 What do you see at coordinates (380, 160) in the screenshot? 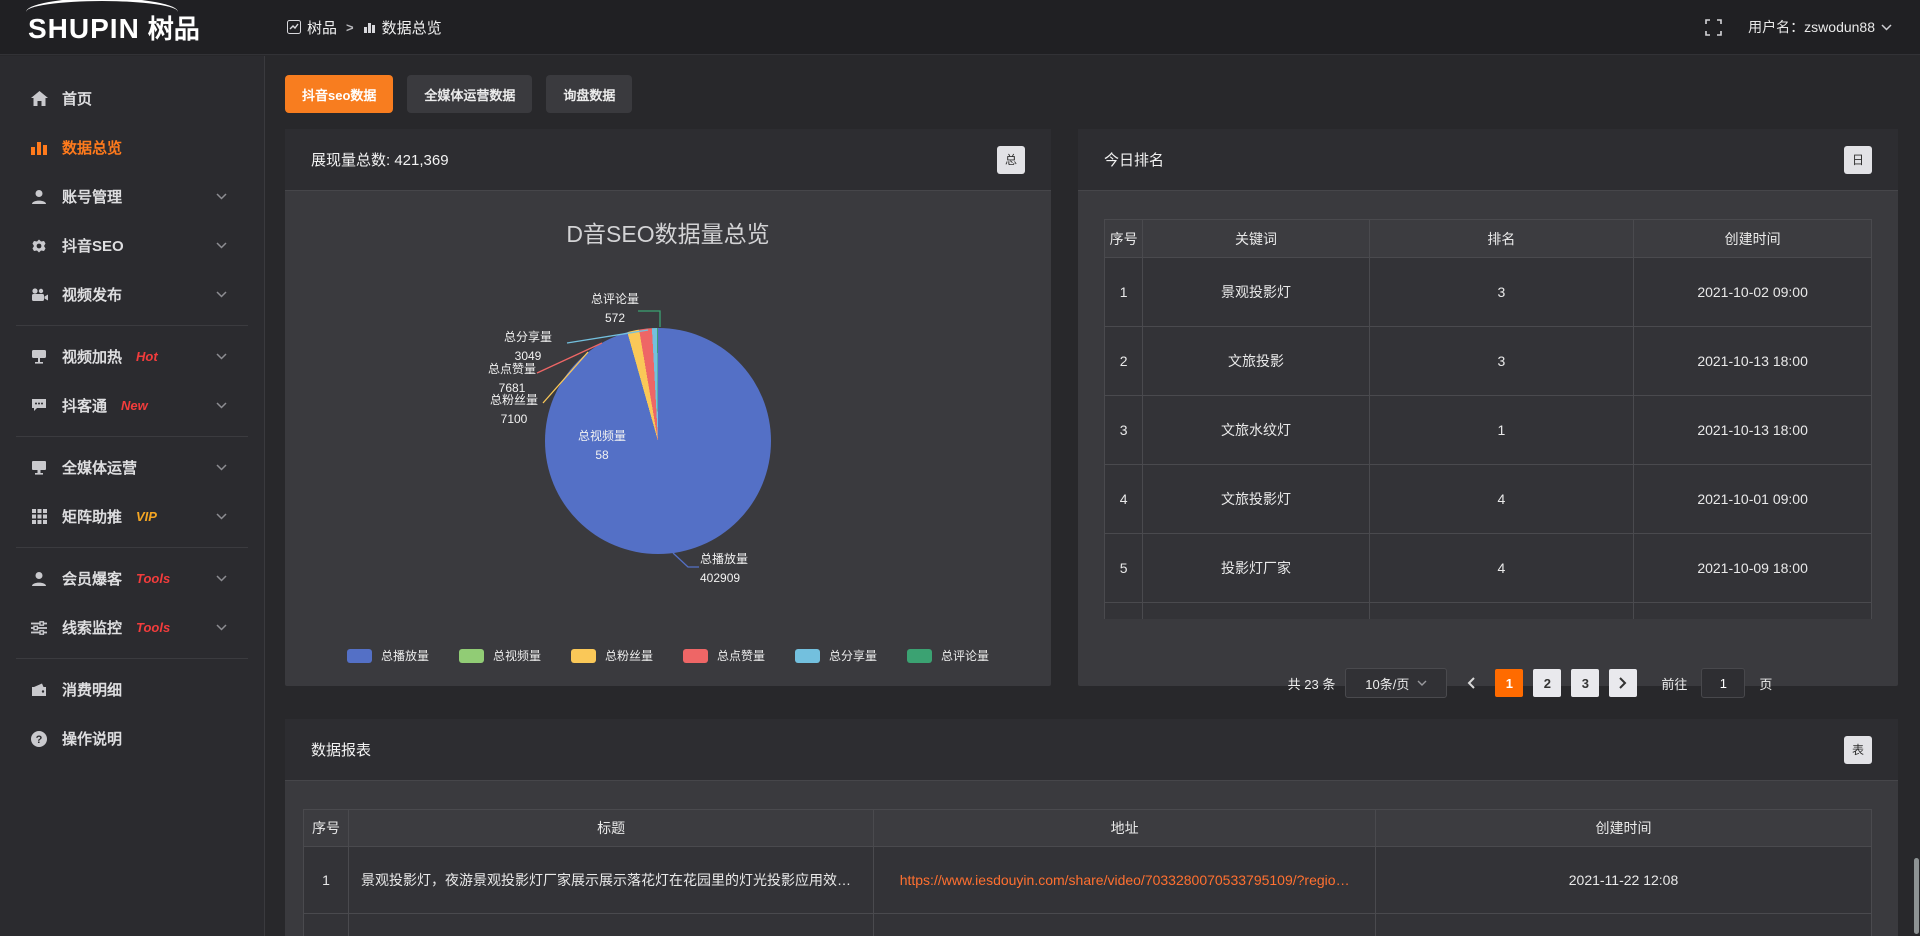
I see `impressions-total: 展现量总数: 421,369` at bounding box center [380, 160].